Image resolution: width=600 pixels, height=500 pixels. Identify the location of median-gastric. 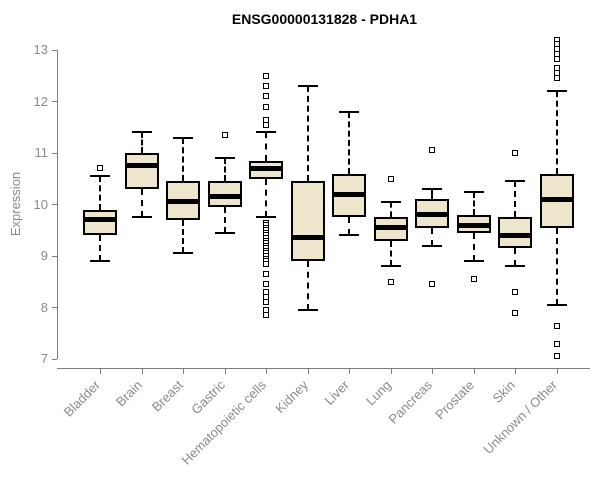
(224, 196).